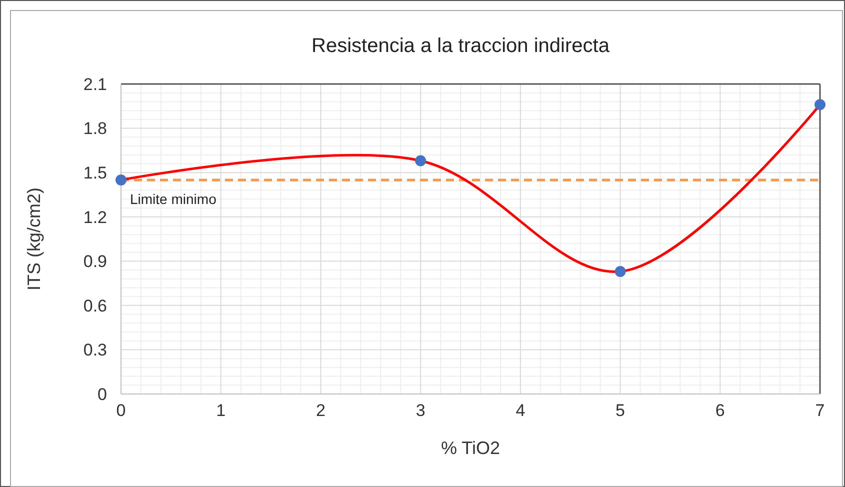 This screenshot has height=487, width=845. I want to click on y-tick-label: 0.9, so click(95, 262).